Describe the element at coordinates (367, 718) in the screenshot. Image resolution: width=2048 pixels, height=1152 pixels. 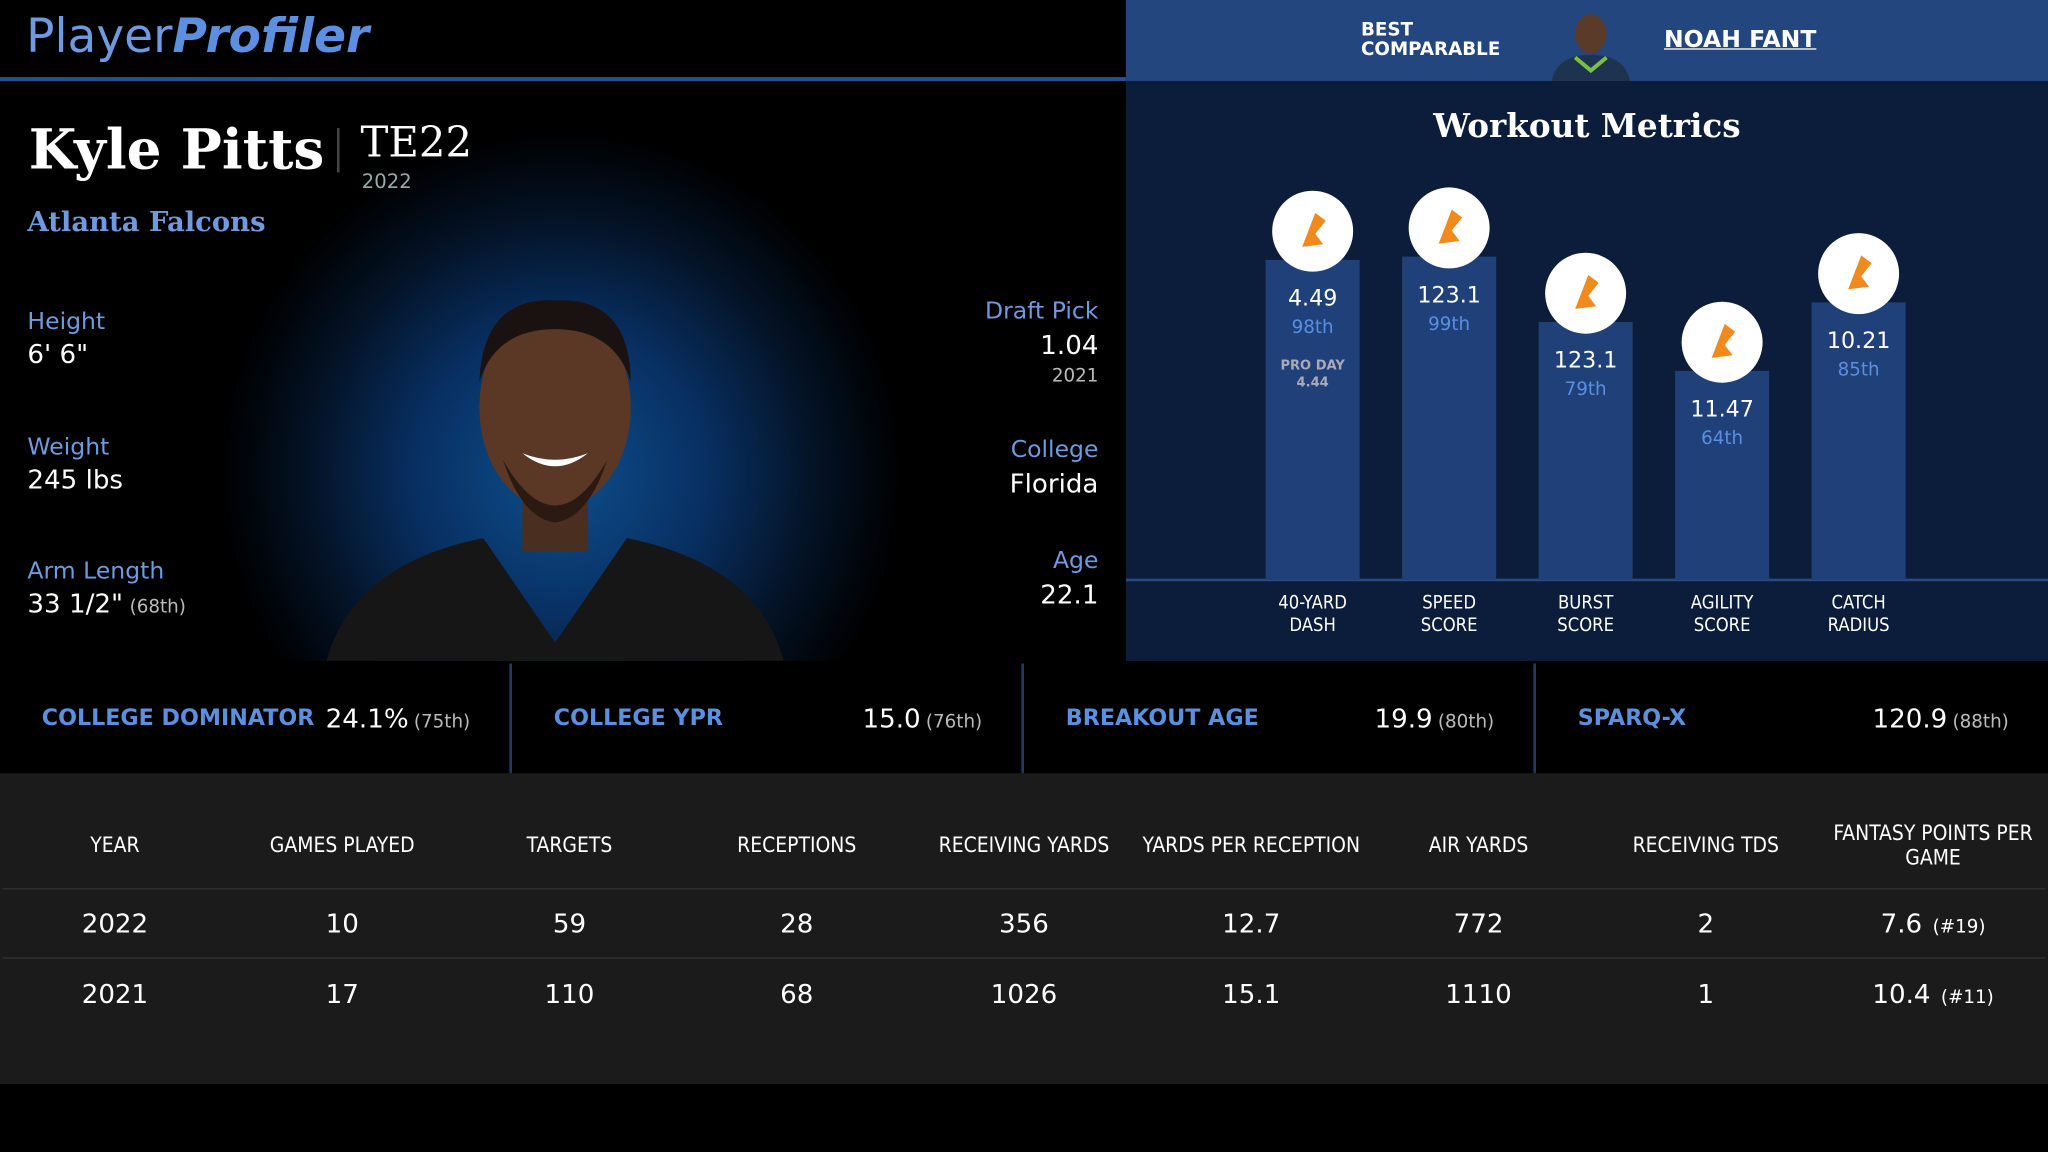
I see `stat-value: 24.1%` at that location.